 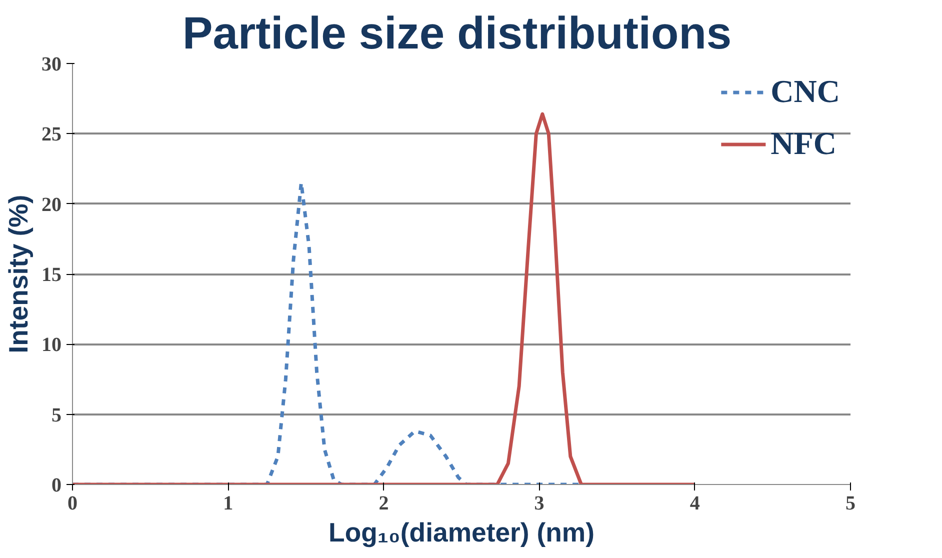 I want to click on y-tick-label: 10, so click(x=52, y=345).